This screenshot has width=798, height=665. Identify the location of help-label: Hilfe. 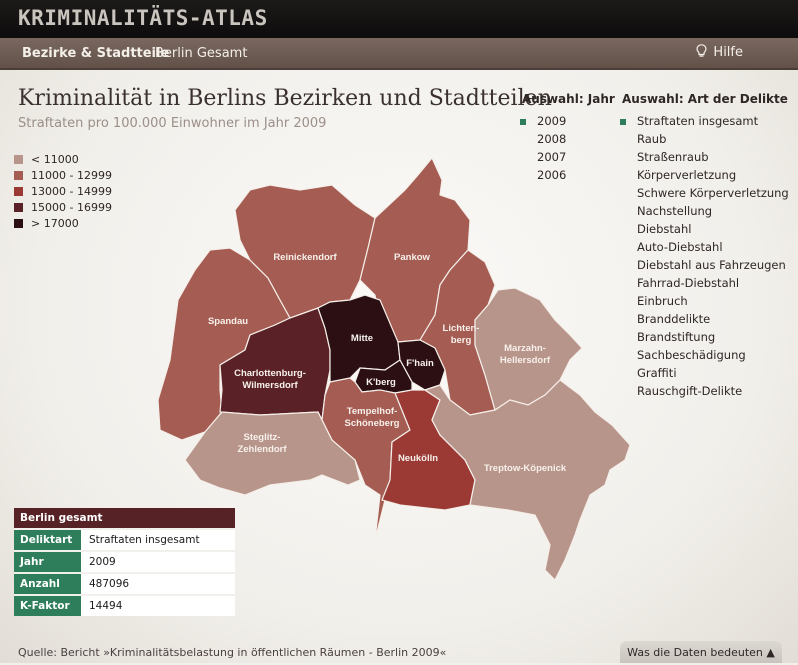
(728, 52).